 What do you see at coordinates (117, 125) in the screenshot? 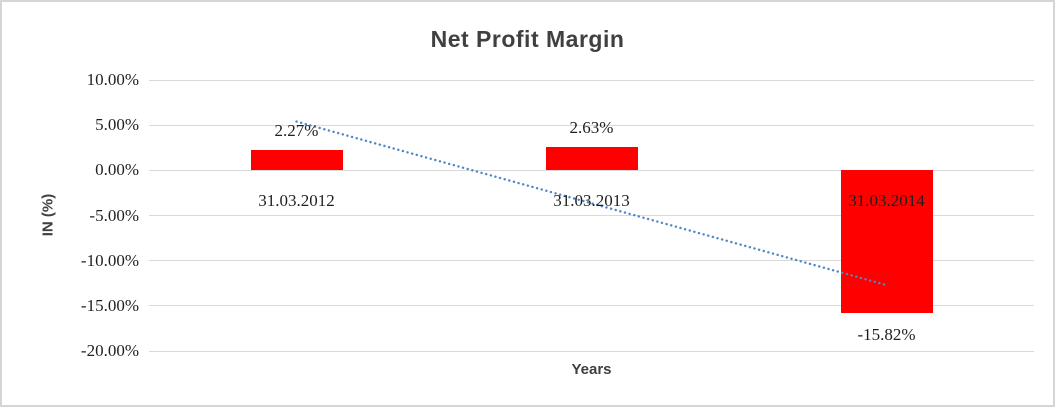
I see `y-tick-label: 5.00%` at bounding box center [117, 125].